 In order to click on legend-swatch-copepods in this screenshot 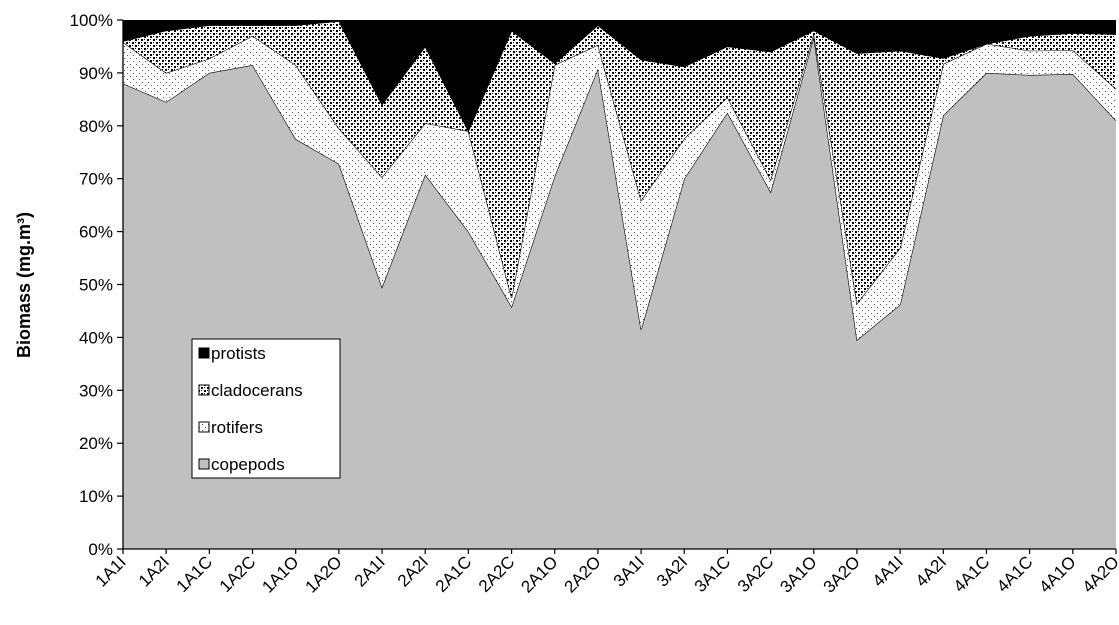, I will do `click(204, 464)`.